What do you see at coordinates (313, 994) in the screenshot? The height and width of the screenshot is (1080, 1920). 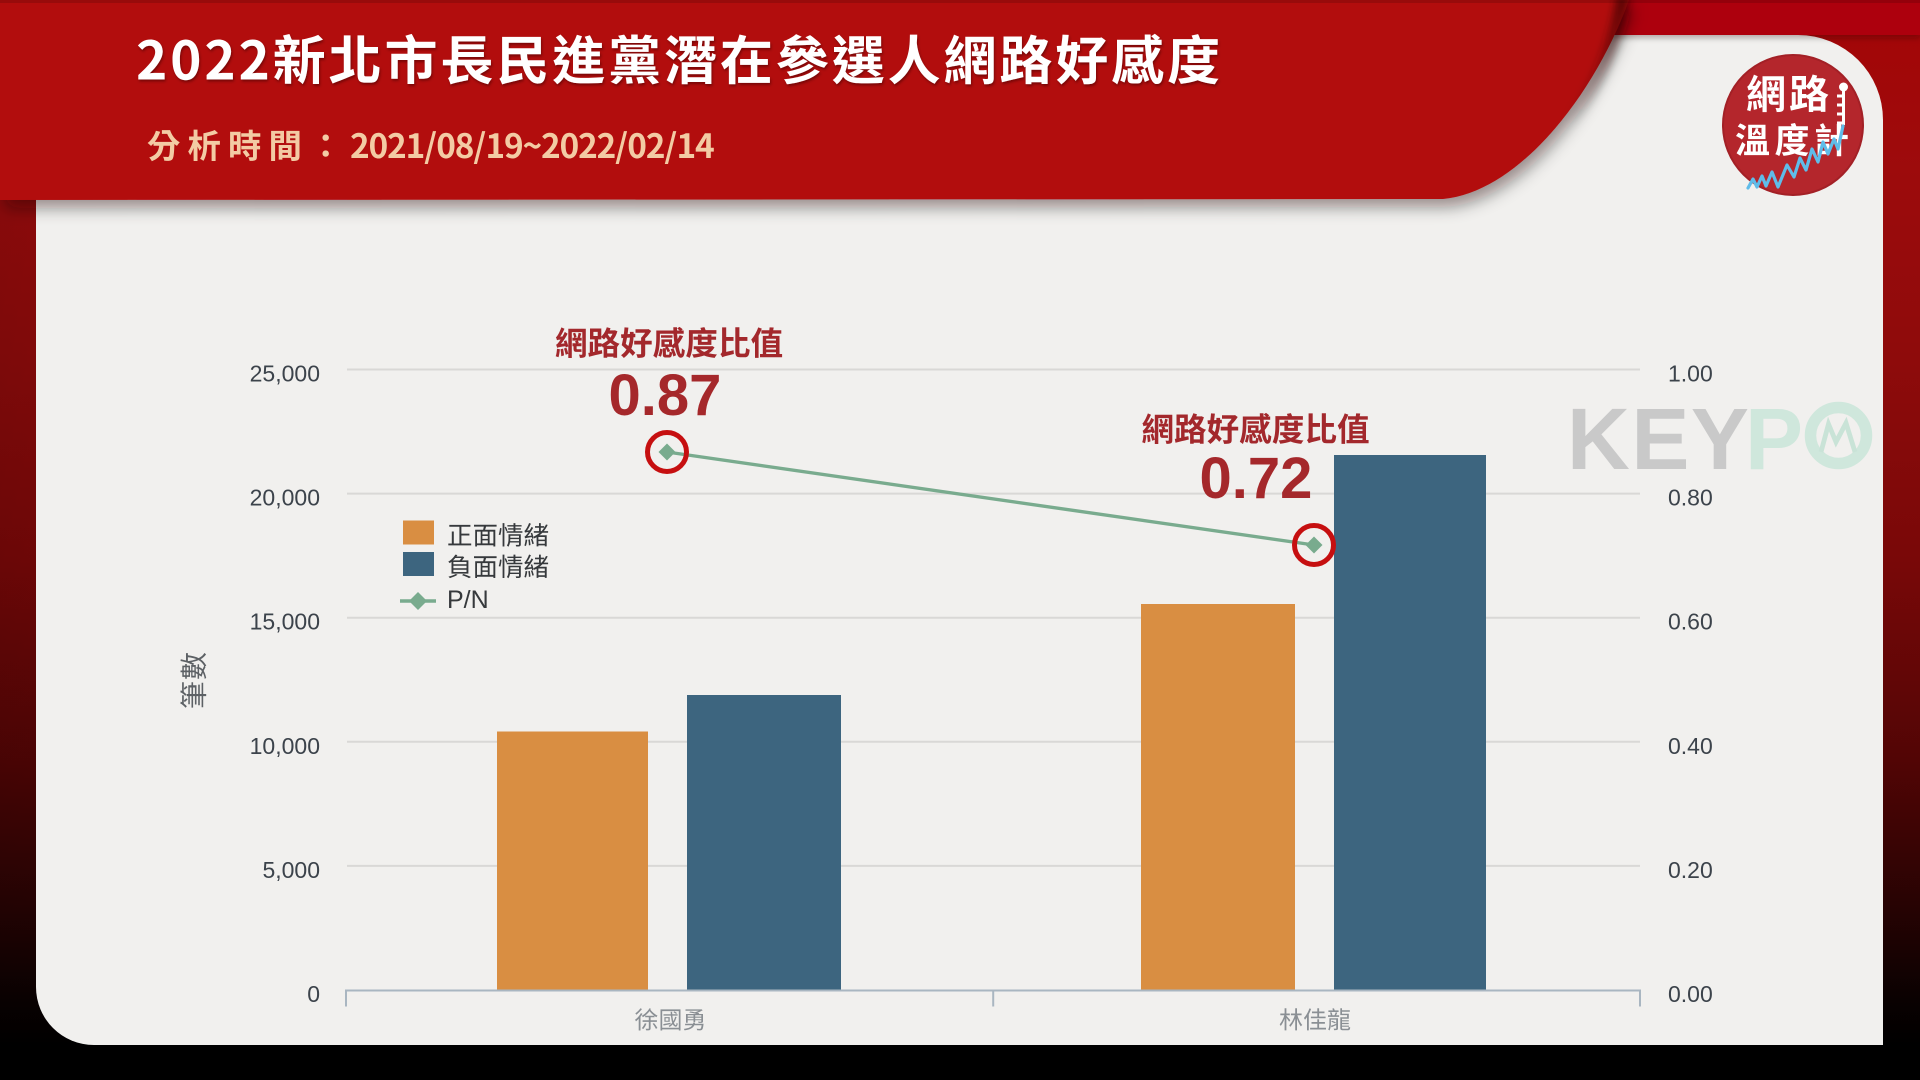 I see `svg-text: 0` at bounding box center [313, 994].